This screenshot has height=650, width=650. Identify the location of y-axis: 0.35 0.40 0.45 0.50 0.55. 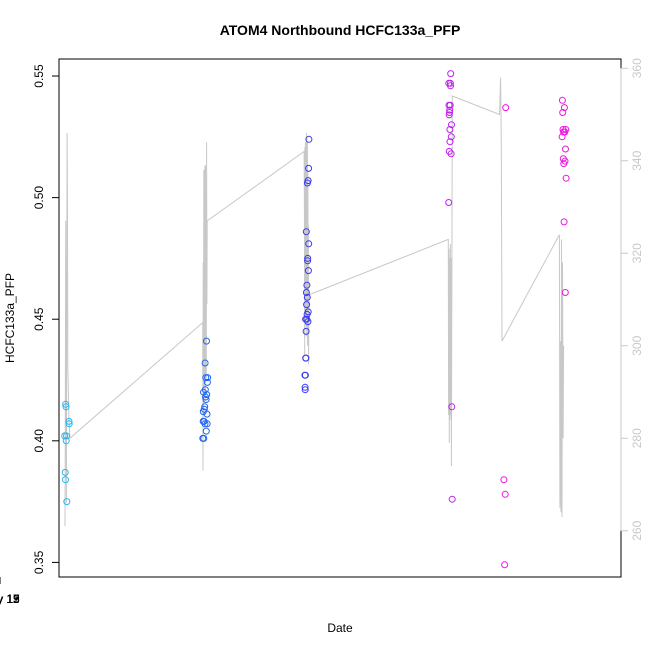
(46, 319).